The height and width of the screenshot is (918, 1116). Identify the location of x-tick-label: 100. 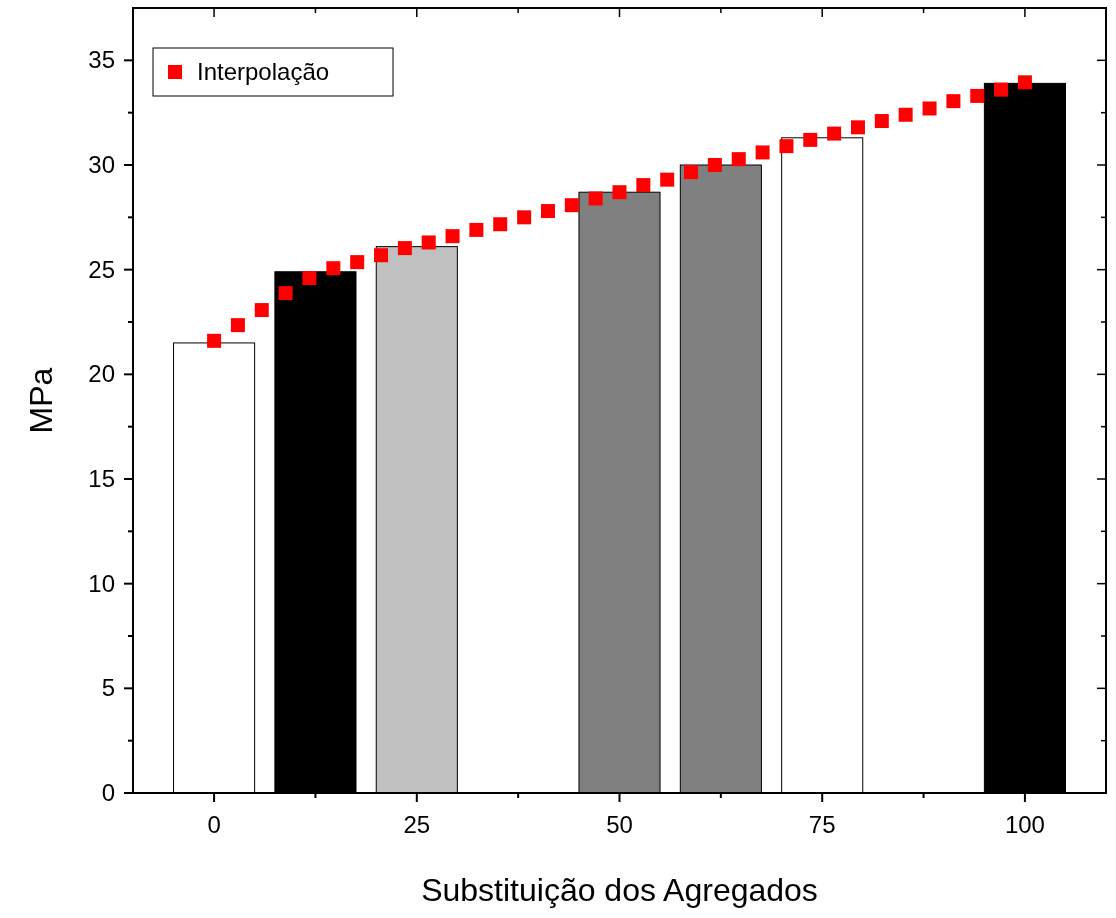
(1024, 824).